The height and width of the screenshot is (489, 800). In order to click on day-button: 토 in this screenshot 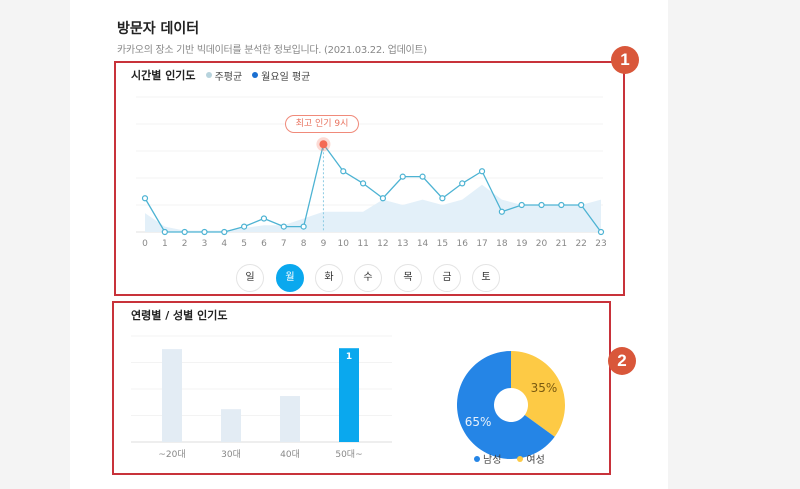, I will do `click(486, 278)`.